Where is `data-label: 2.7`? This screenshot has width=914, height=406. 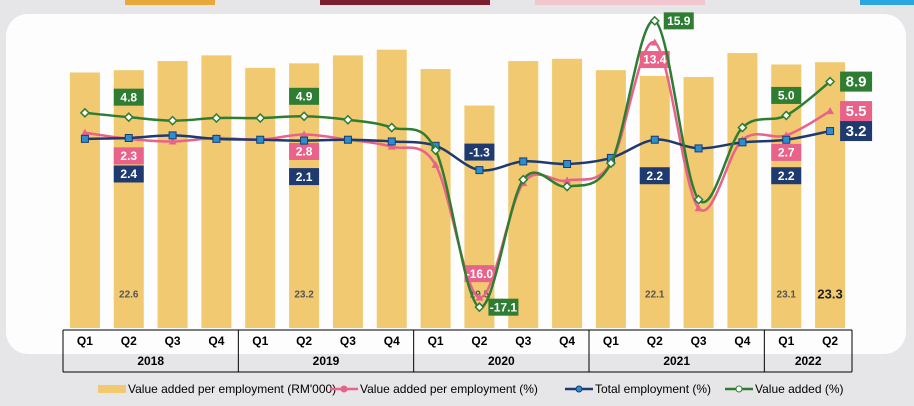 data-label: 2.7 is located at coordinates (786, 152).